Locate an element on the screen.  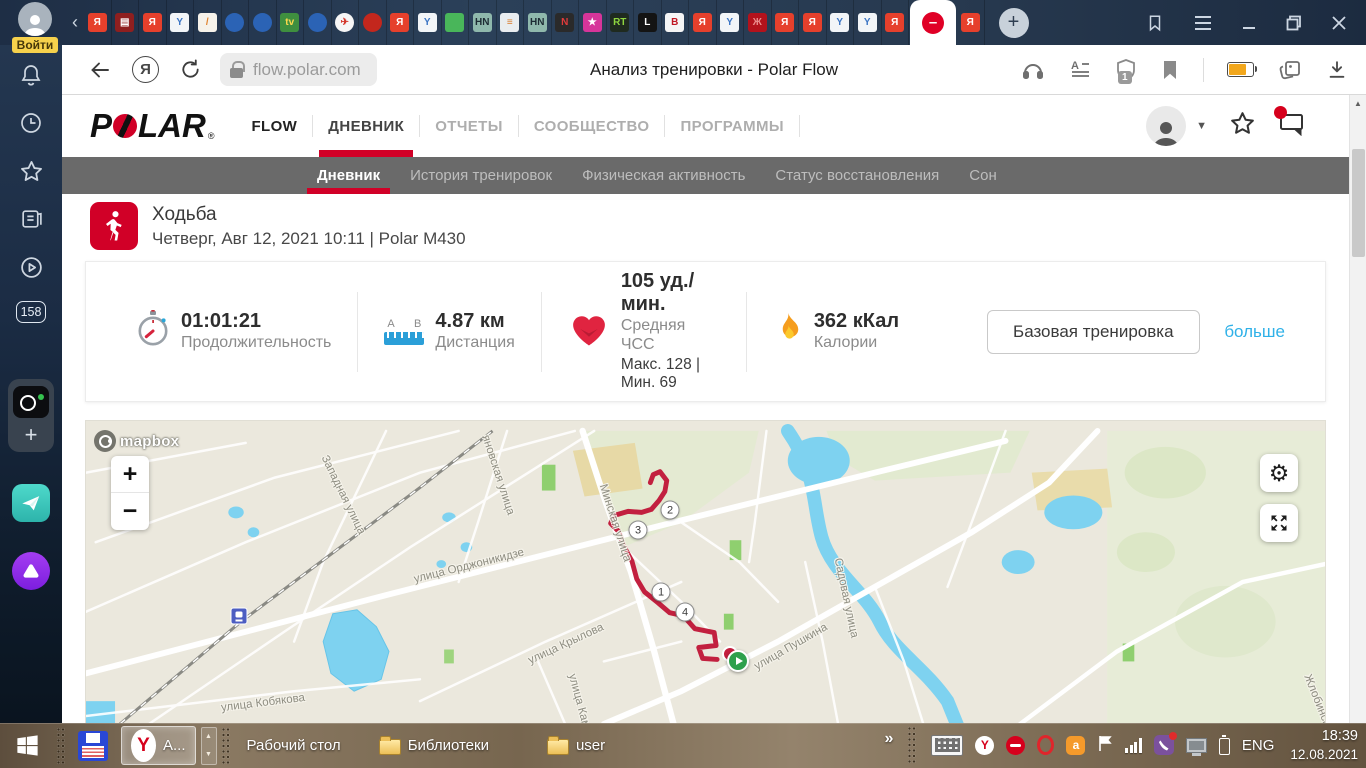
reader-mode-icon: A is located at coordinates (1080, 70).